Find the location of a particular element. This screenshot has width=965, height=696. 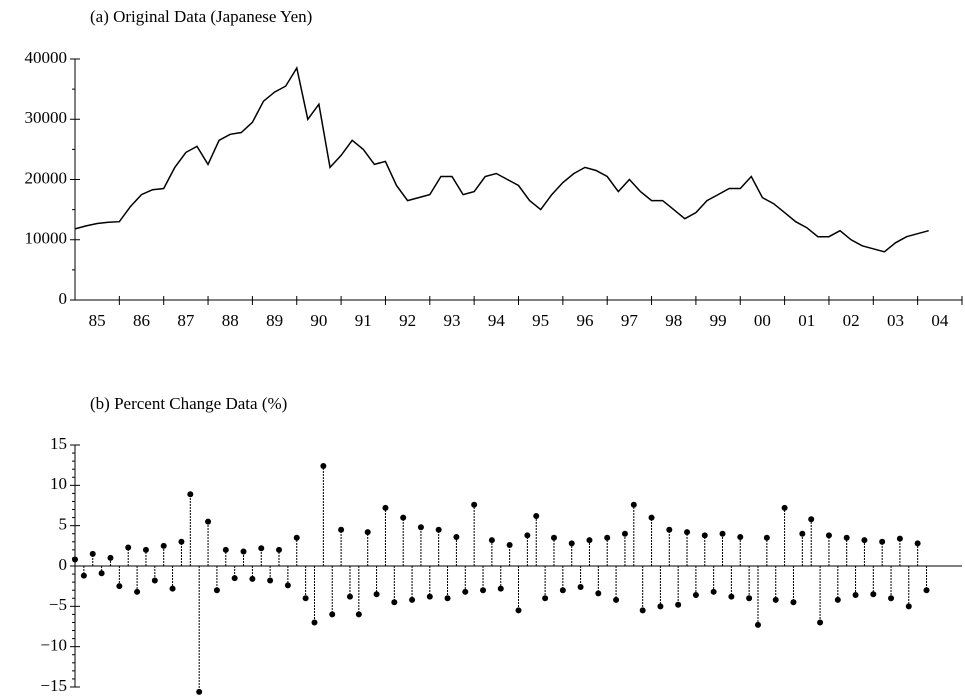

y-tick-label: 15 is located at coordinates (58, 443).